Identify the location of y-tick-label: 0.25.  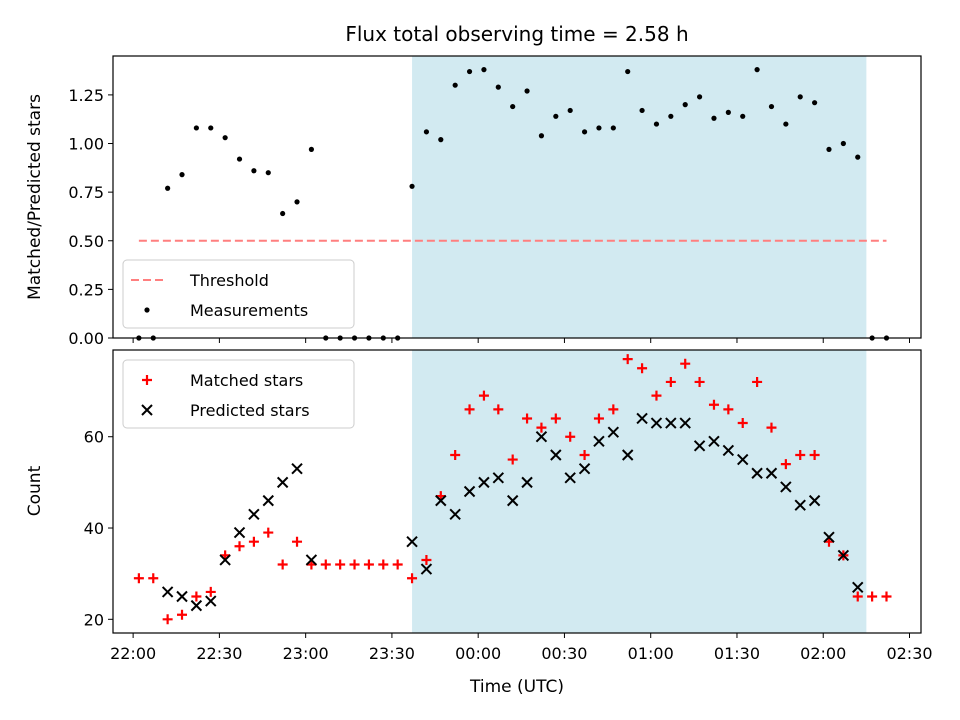
(86, 289).